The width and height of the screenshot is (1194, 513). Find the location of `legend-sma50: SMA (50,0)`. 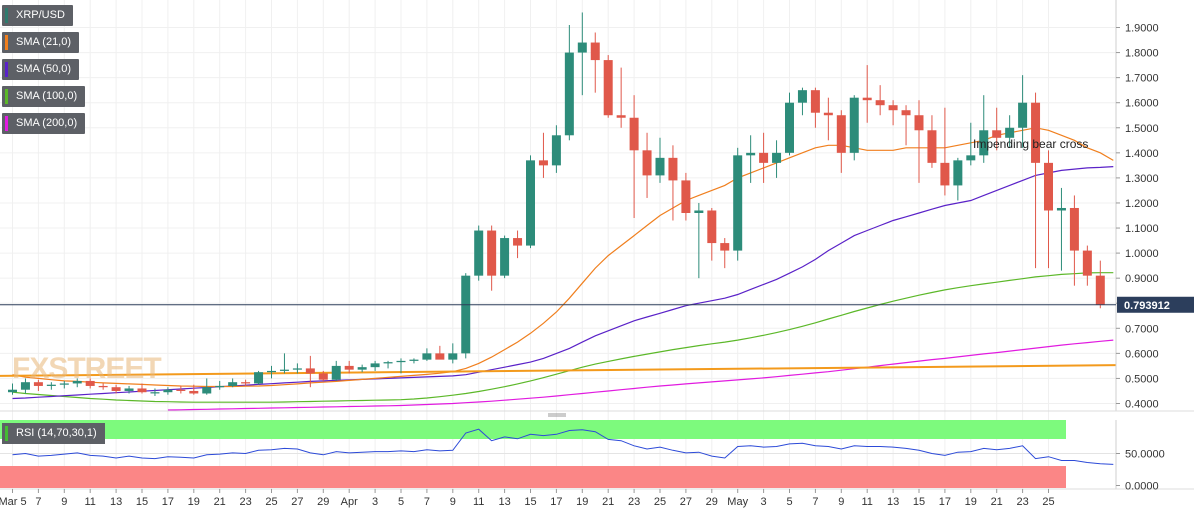

legend-sma50: SMA (50,0) is located at coordinates (41, 69).